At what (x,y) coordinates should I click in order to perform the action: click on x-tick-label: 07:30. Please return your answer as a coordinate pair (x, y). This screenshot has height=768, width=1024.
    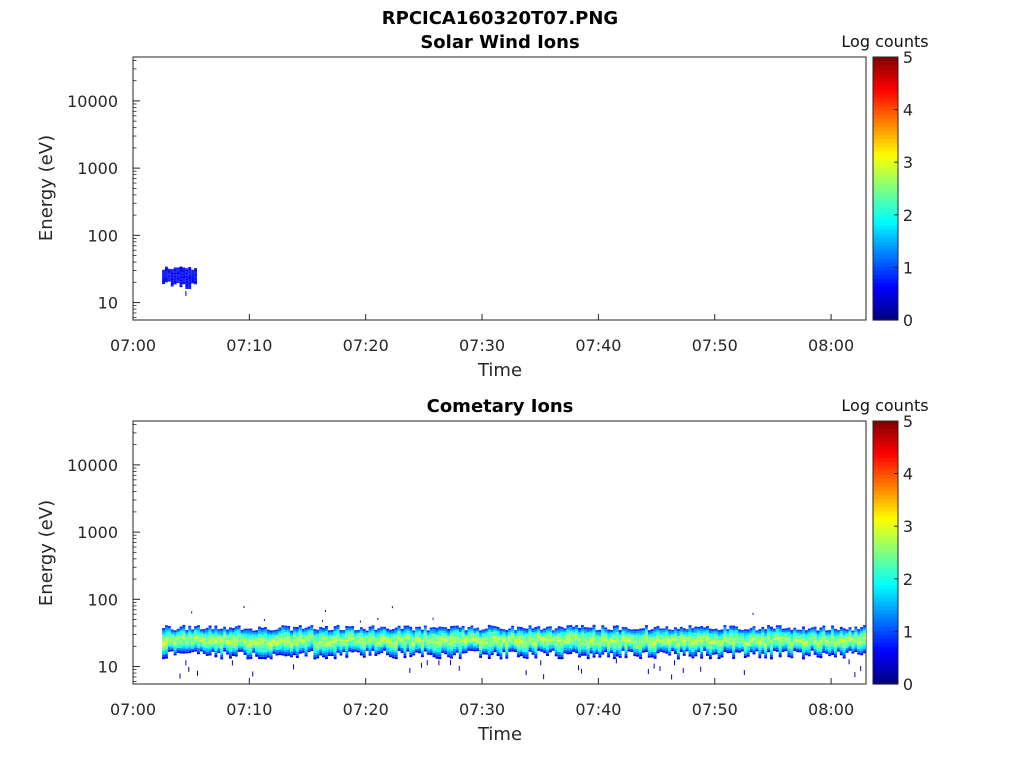
    Looking at the image, I should click on (482, 345).